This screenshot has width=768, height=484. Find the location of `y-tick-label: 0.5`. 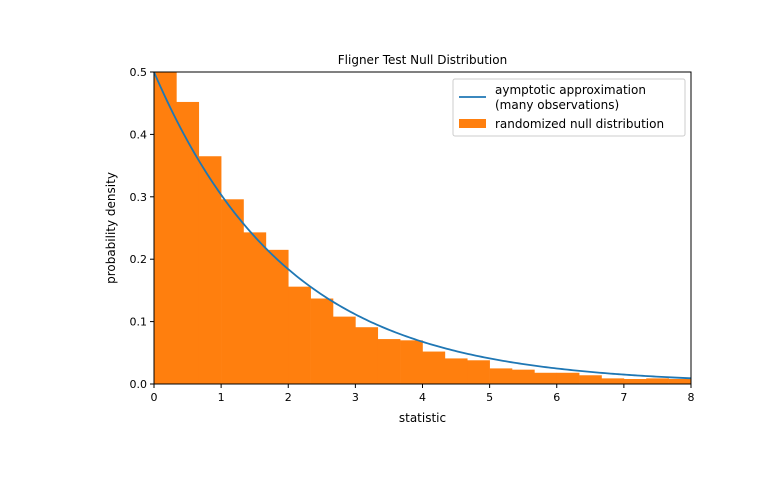

y-tick-label: 0.5 is located at coordinates (139, 72).